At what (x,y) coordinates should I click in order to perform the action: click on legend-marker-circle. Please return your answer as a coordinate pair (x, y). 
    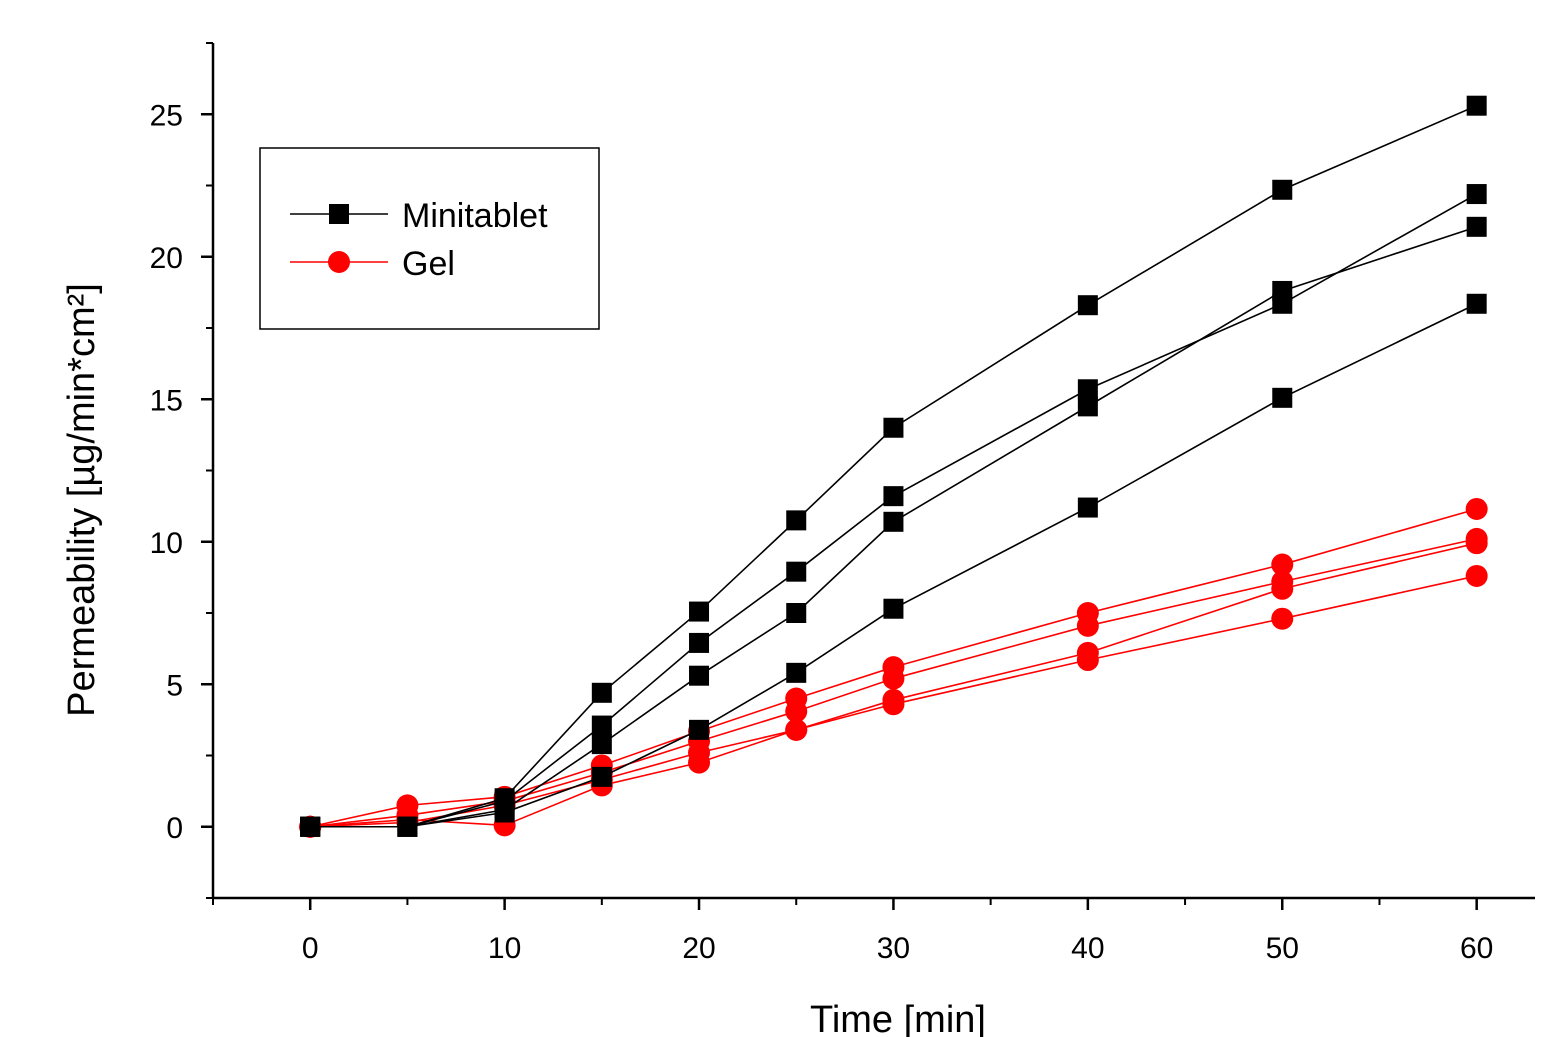
    Looking at the image, I should click on (339, 262).